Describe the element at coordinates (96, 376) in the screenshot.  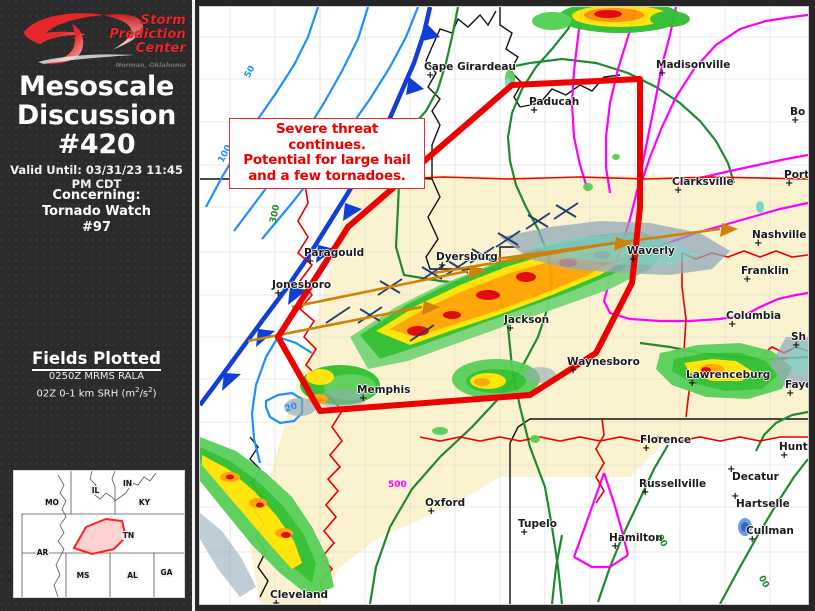
I see `fields-plotted-line-1: 0250Z MRMS RALA` at that location.